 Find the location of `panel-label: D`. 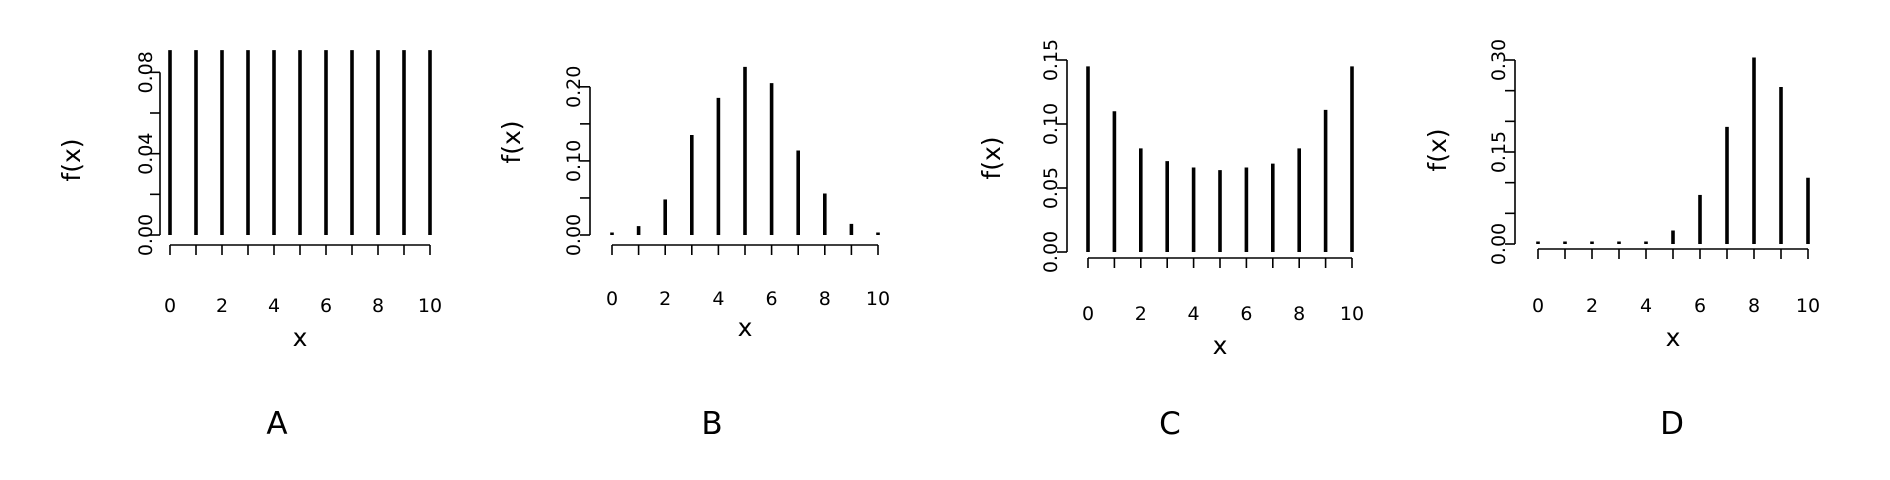

panel-label: D is located at coordinates (1672, 424).